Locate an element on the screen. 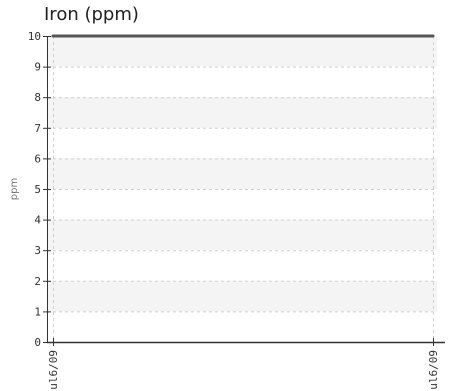 The height and width of the screenshot is (391, 449). y-tick-label: 4 is located at coordinates (37, 220).